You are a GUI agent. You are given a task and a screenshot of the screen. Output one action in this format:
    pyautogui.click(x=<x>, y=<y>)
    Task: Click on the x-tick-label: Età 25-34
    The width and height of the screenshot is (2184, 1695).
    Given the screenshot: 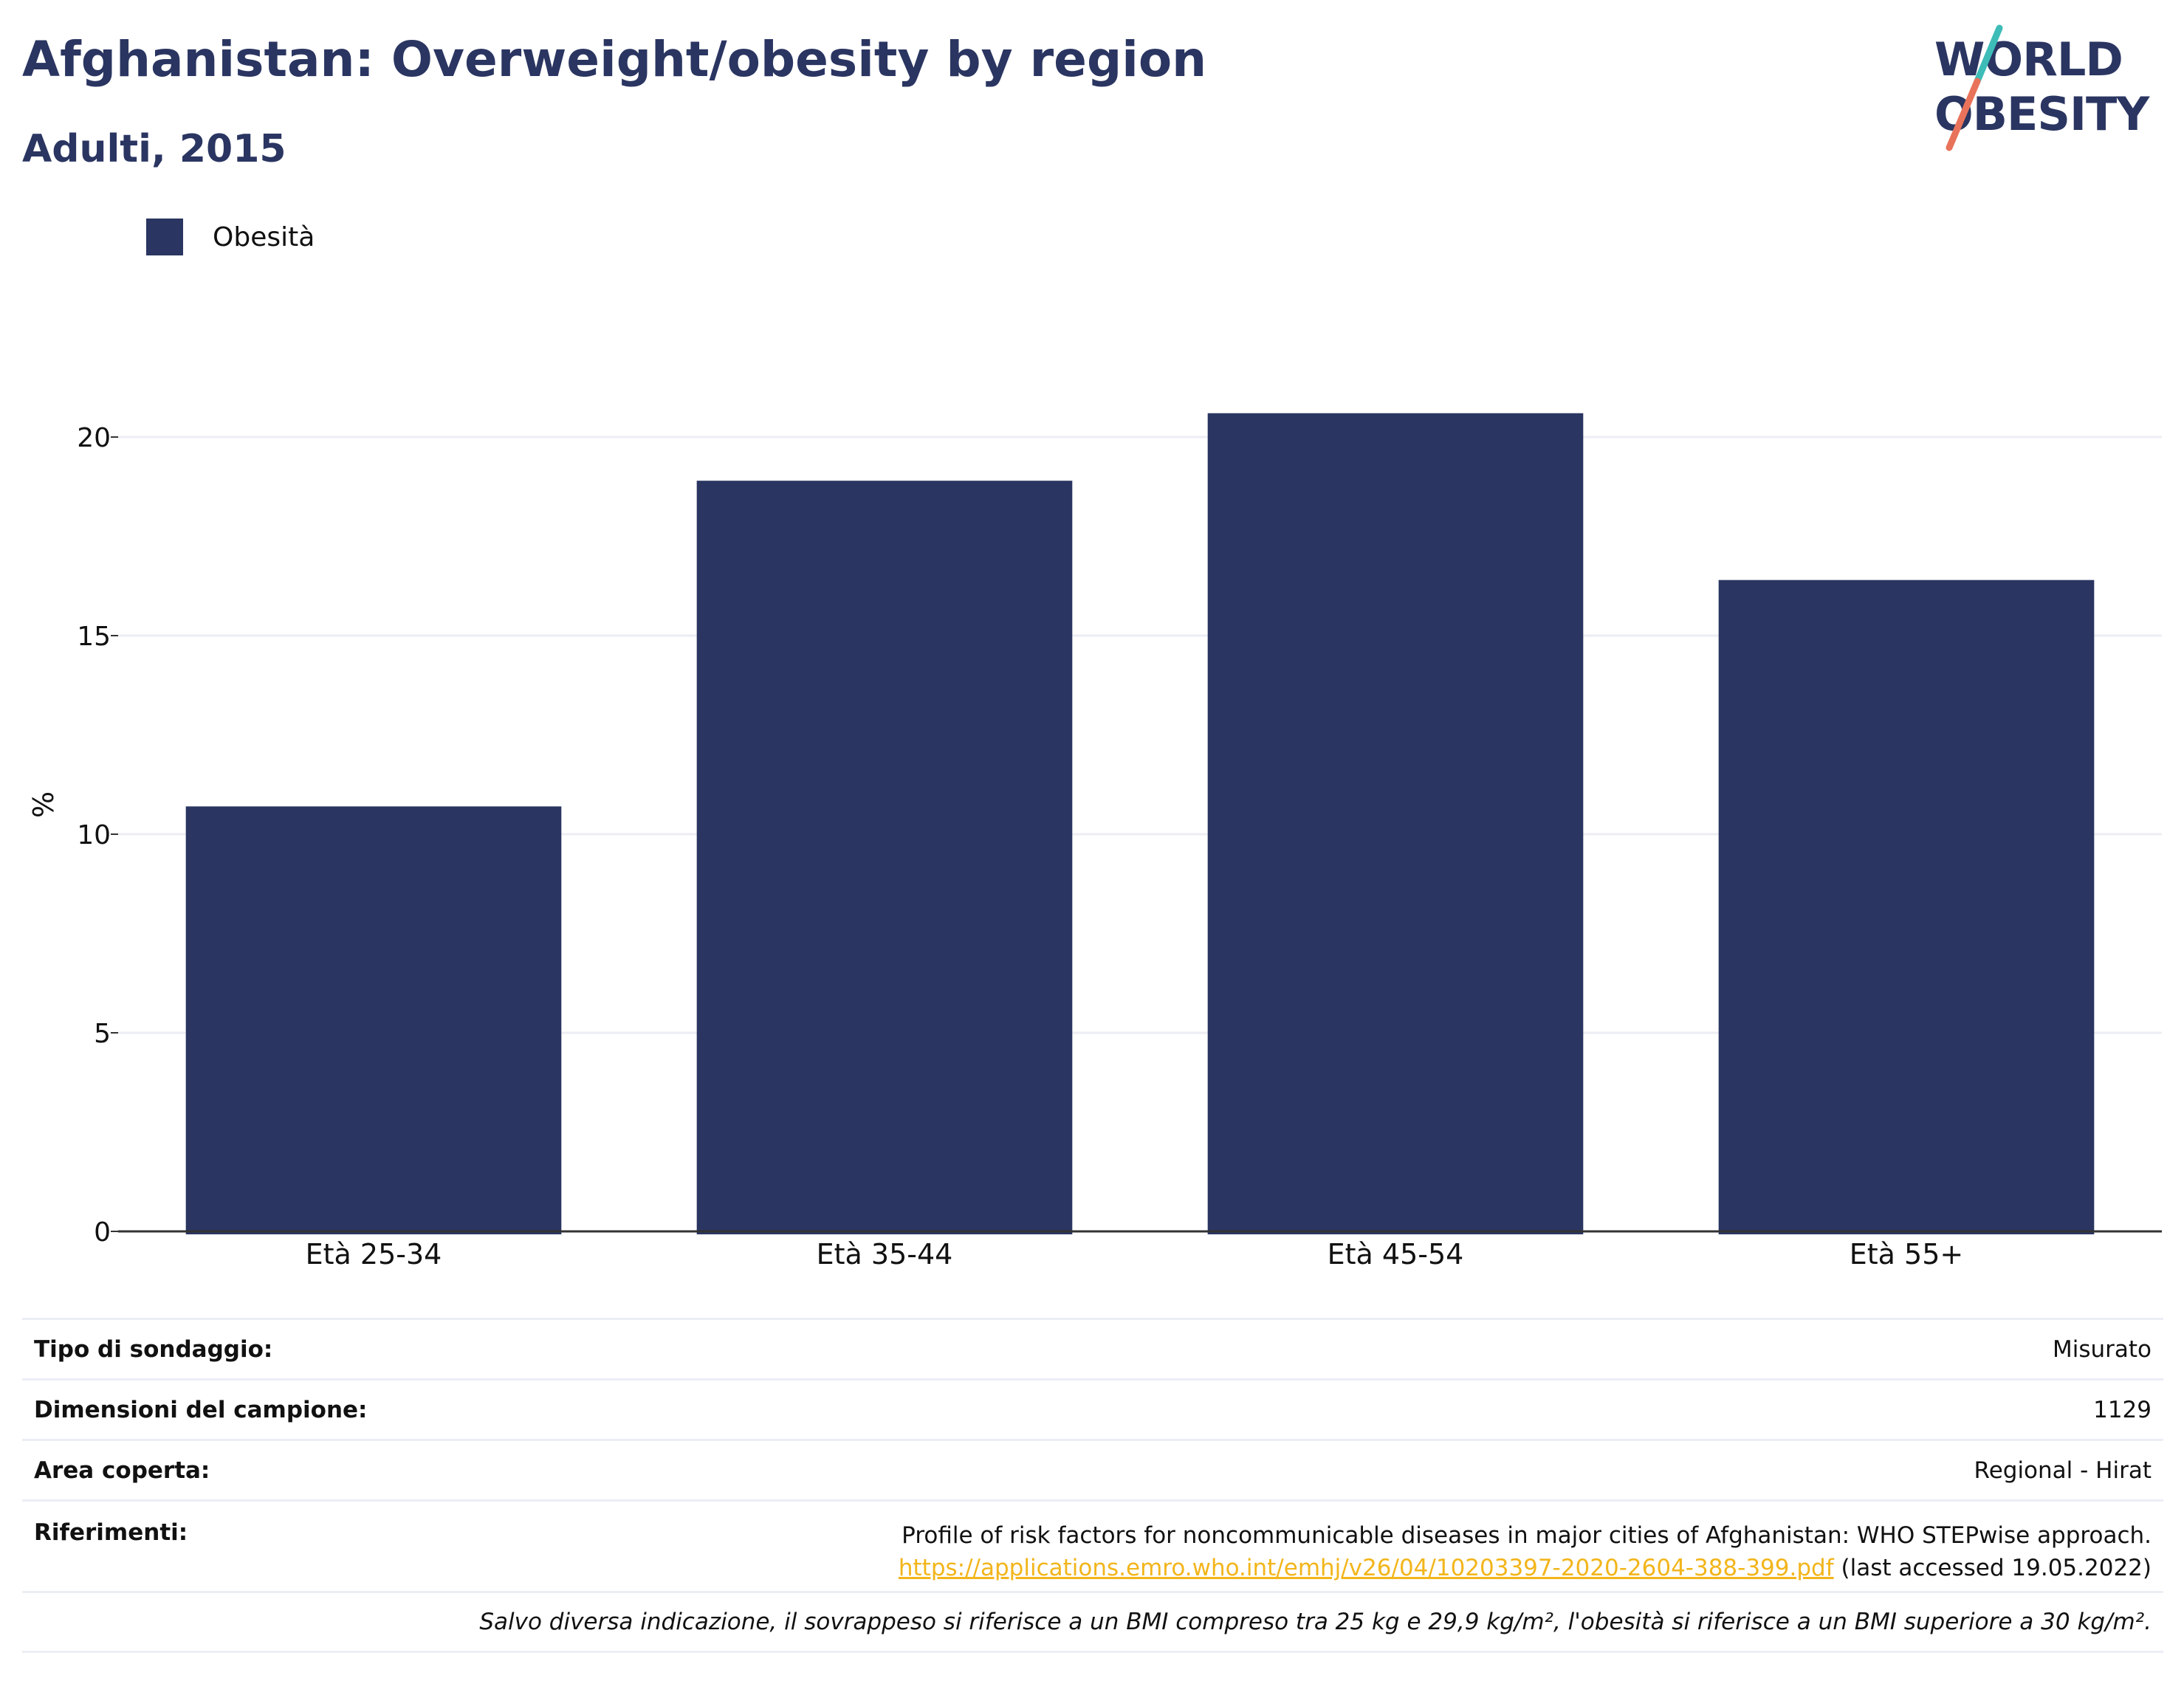 What is the action you would take?
    pyautogui.click(x=374, y=1254)
    